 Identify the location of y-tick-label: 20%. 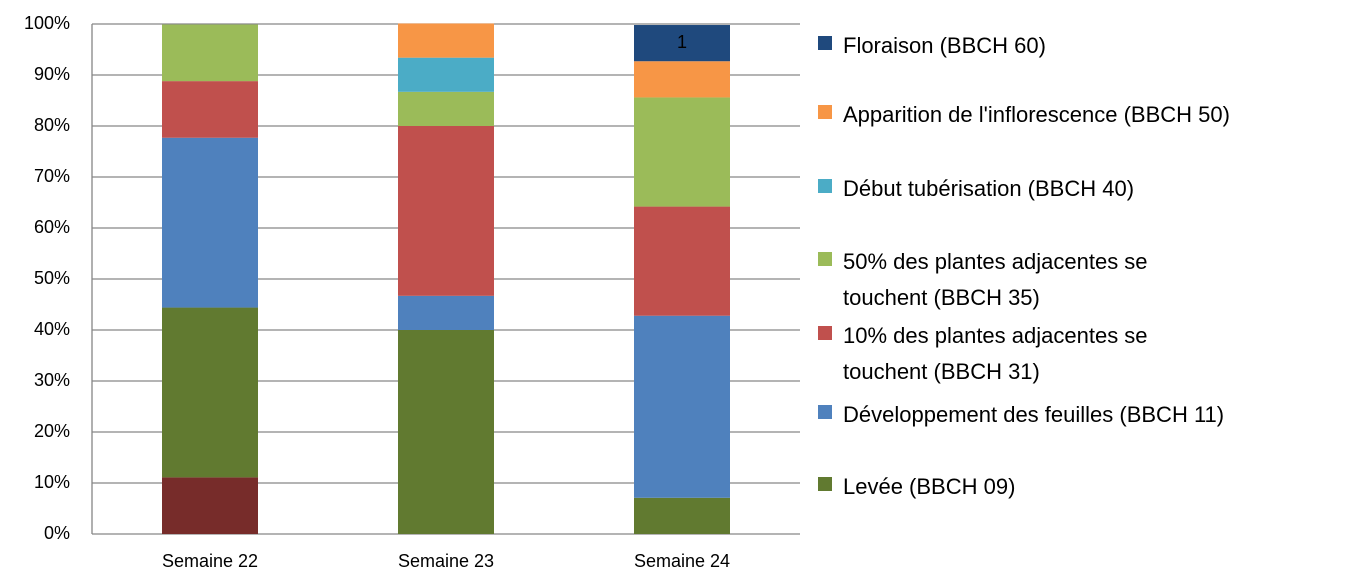
(52, 431).